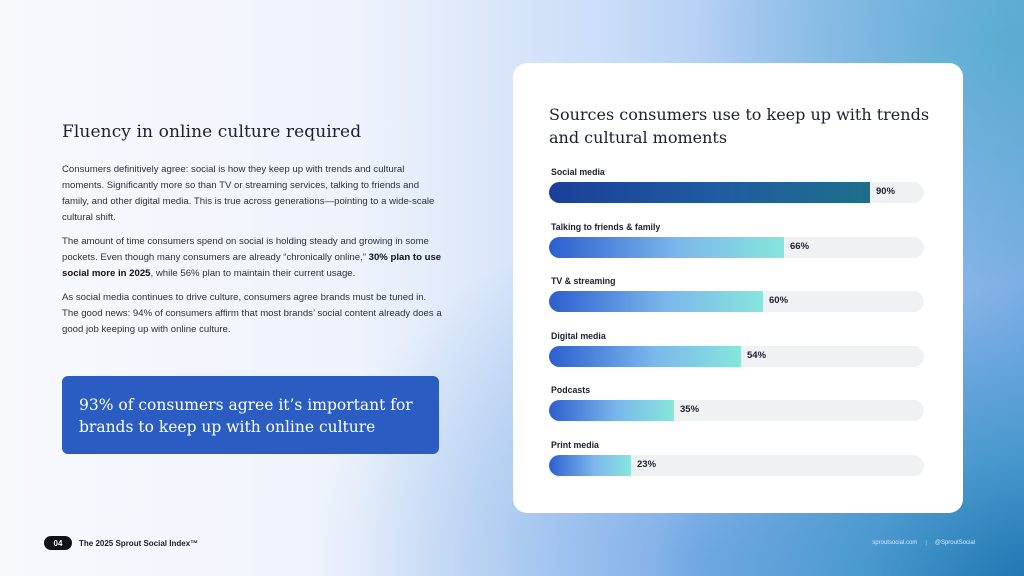 The height and width of the screenshot is (576, 1024). I want to click on bar-row: Digital media 54%, so click(736, 355).